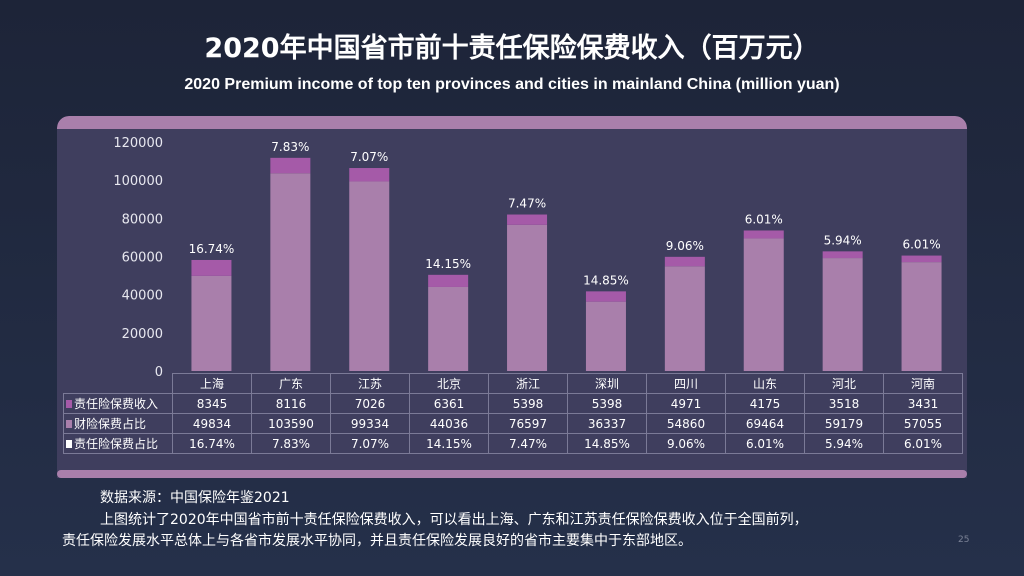 Image resolution: width=1024 pixels, height=576 pixels. What do you see at coordinates (291, 383) in the screenshot?
I see `category-label: 广东` at bounding box center [291, 383].